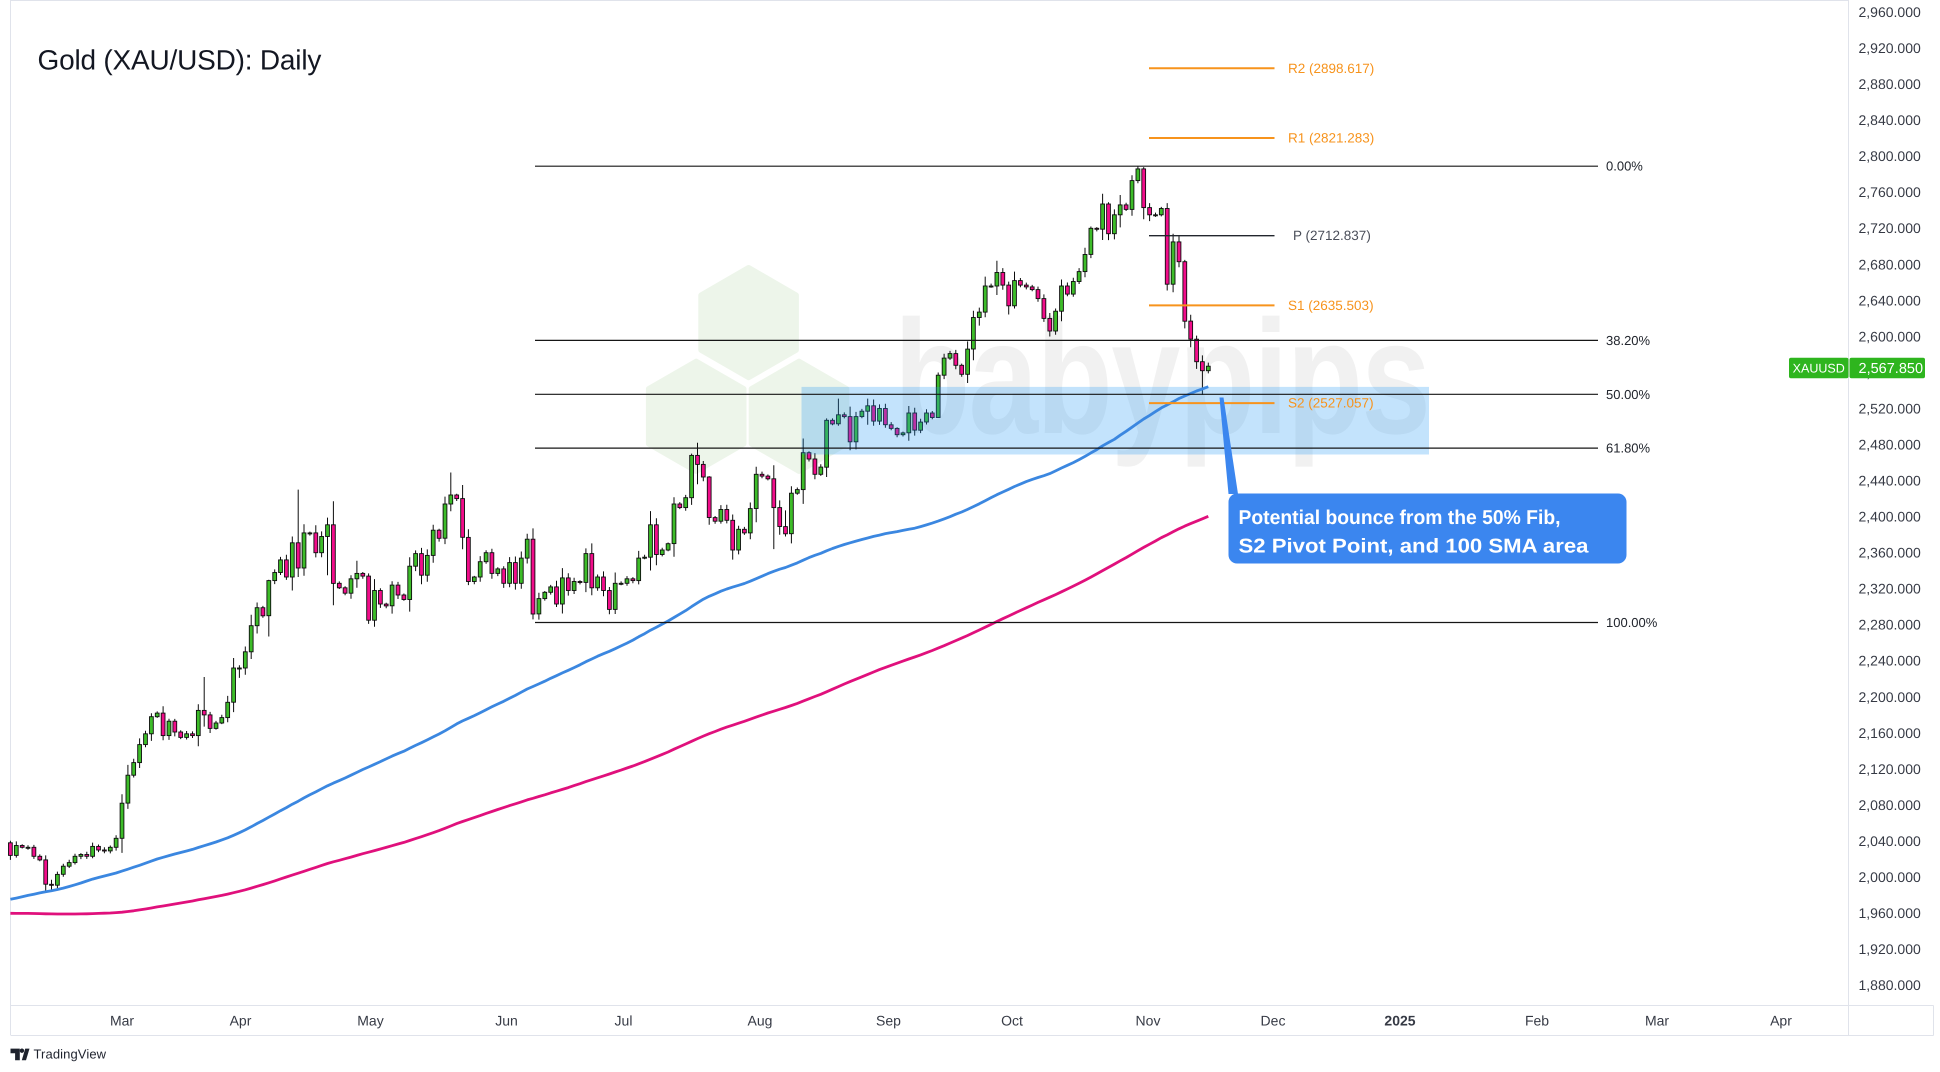  What do you see at coordinates (1890, 336) in the screenshot?
I see `svg-text: 2,600.000` at bounding box center [1890, 336].